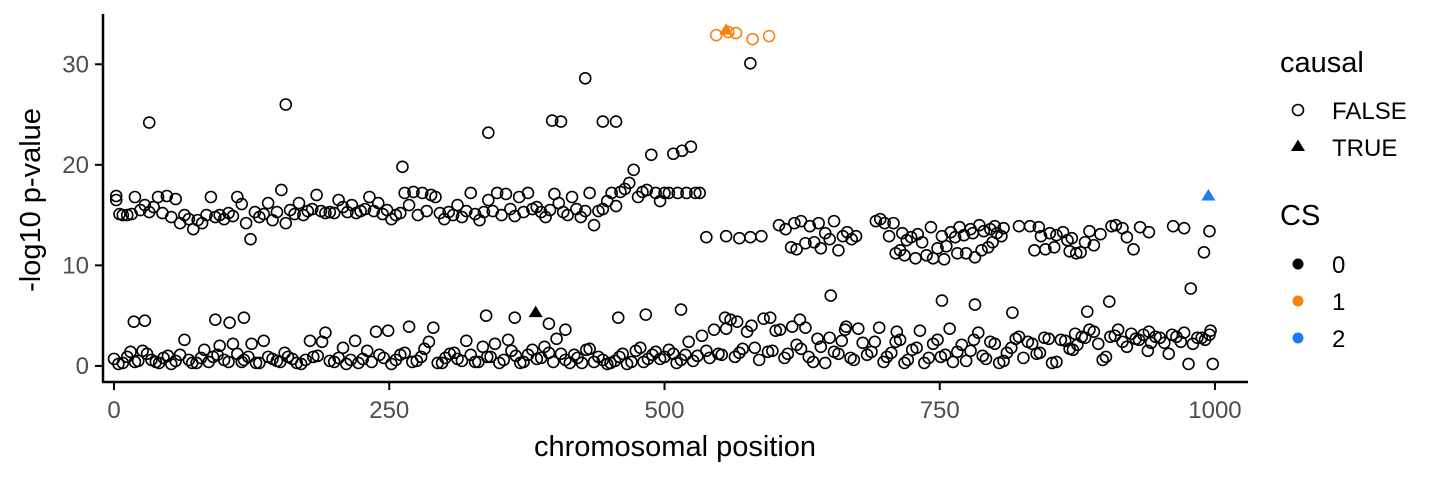  I want to click on legend-title-cs: CS, so click(1300, 216).